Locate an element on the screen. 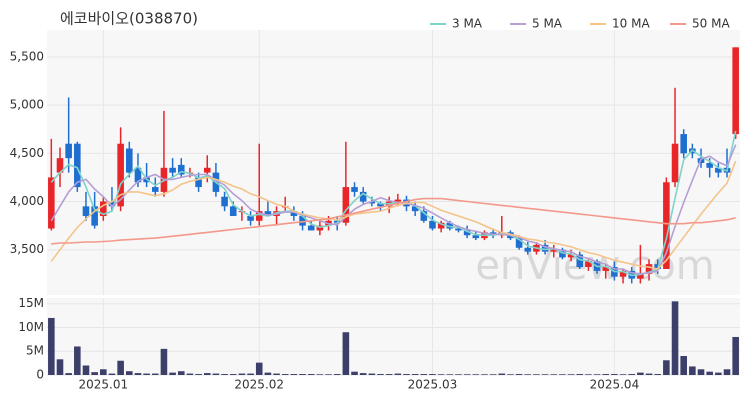 The height and width of the screenshot is (400, 750). x-tick-label: 2025.01 is located at coordinates (103, 385).